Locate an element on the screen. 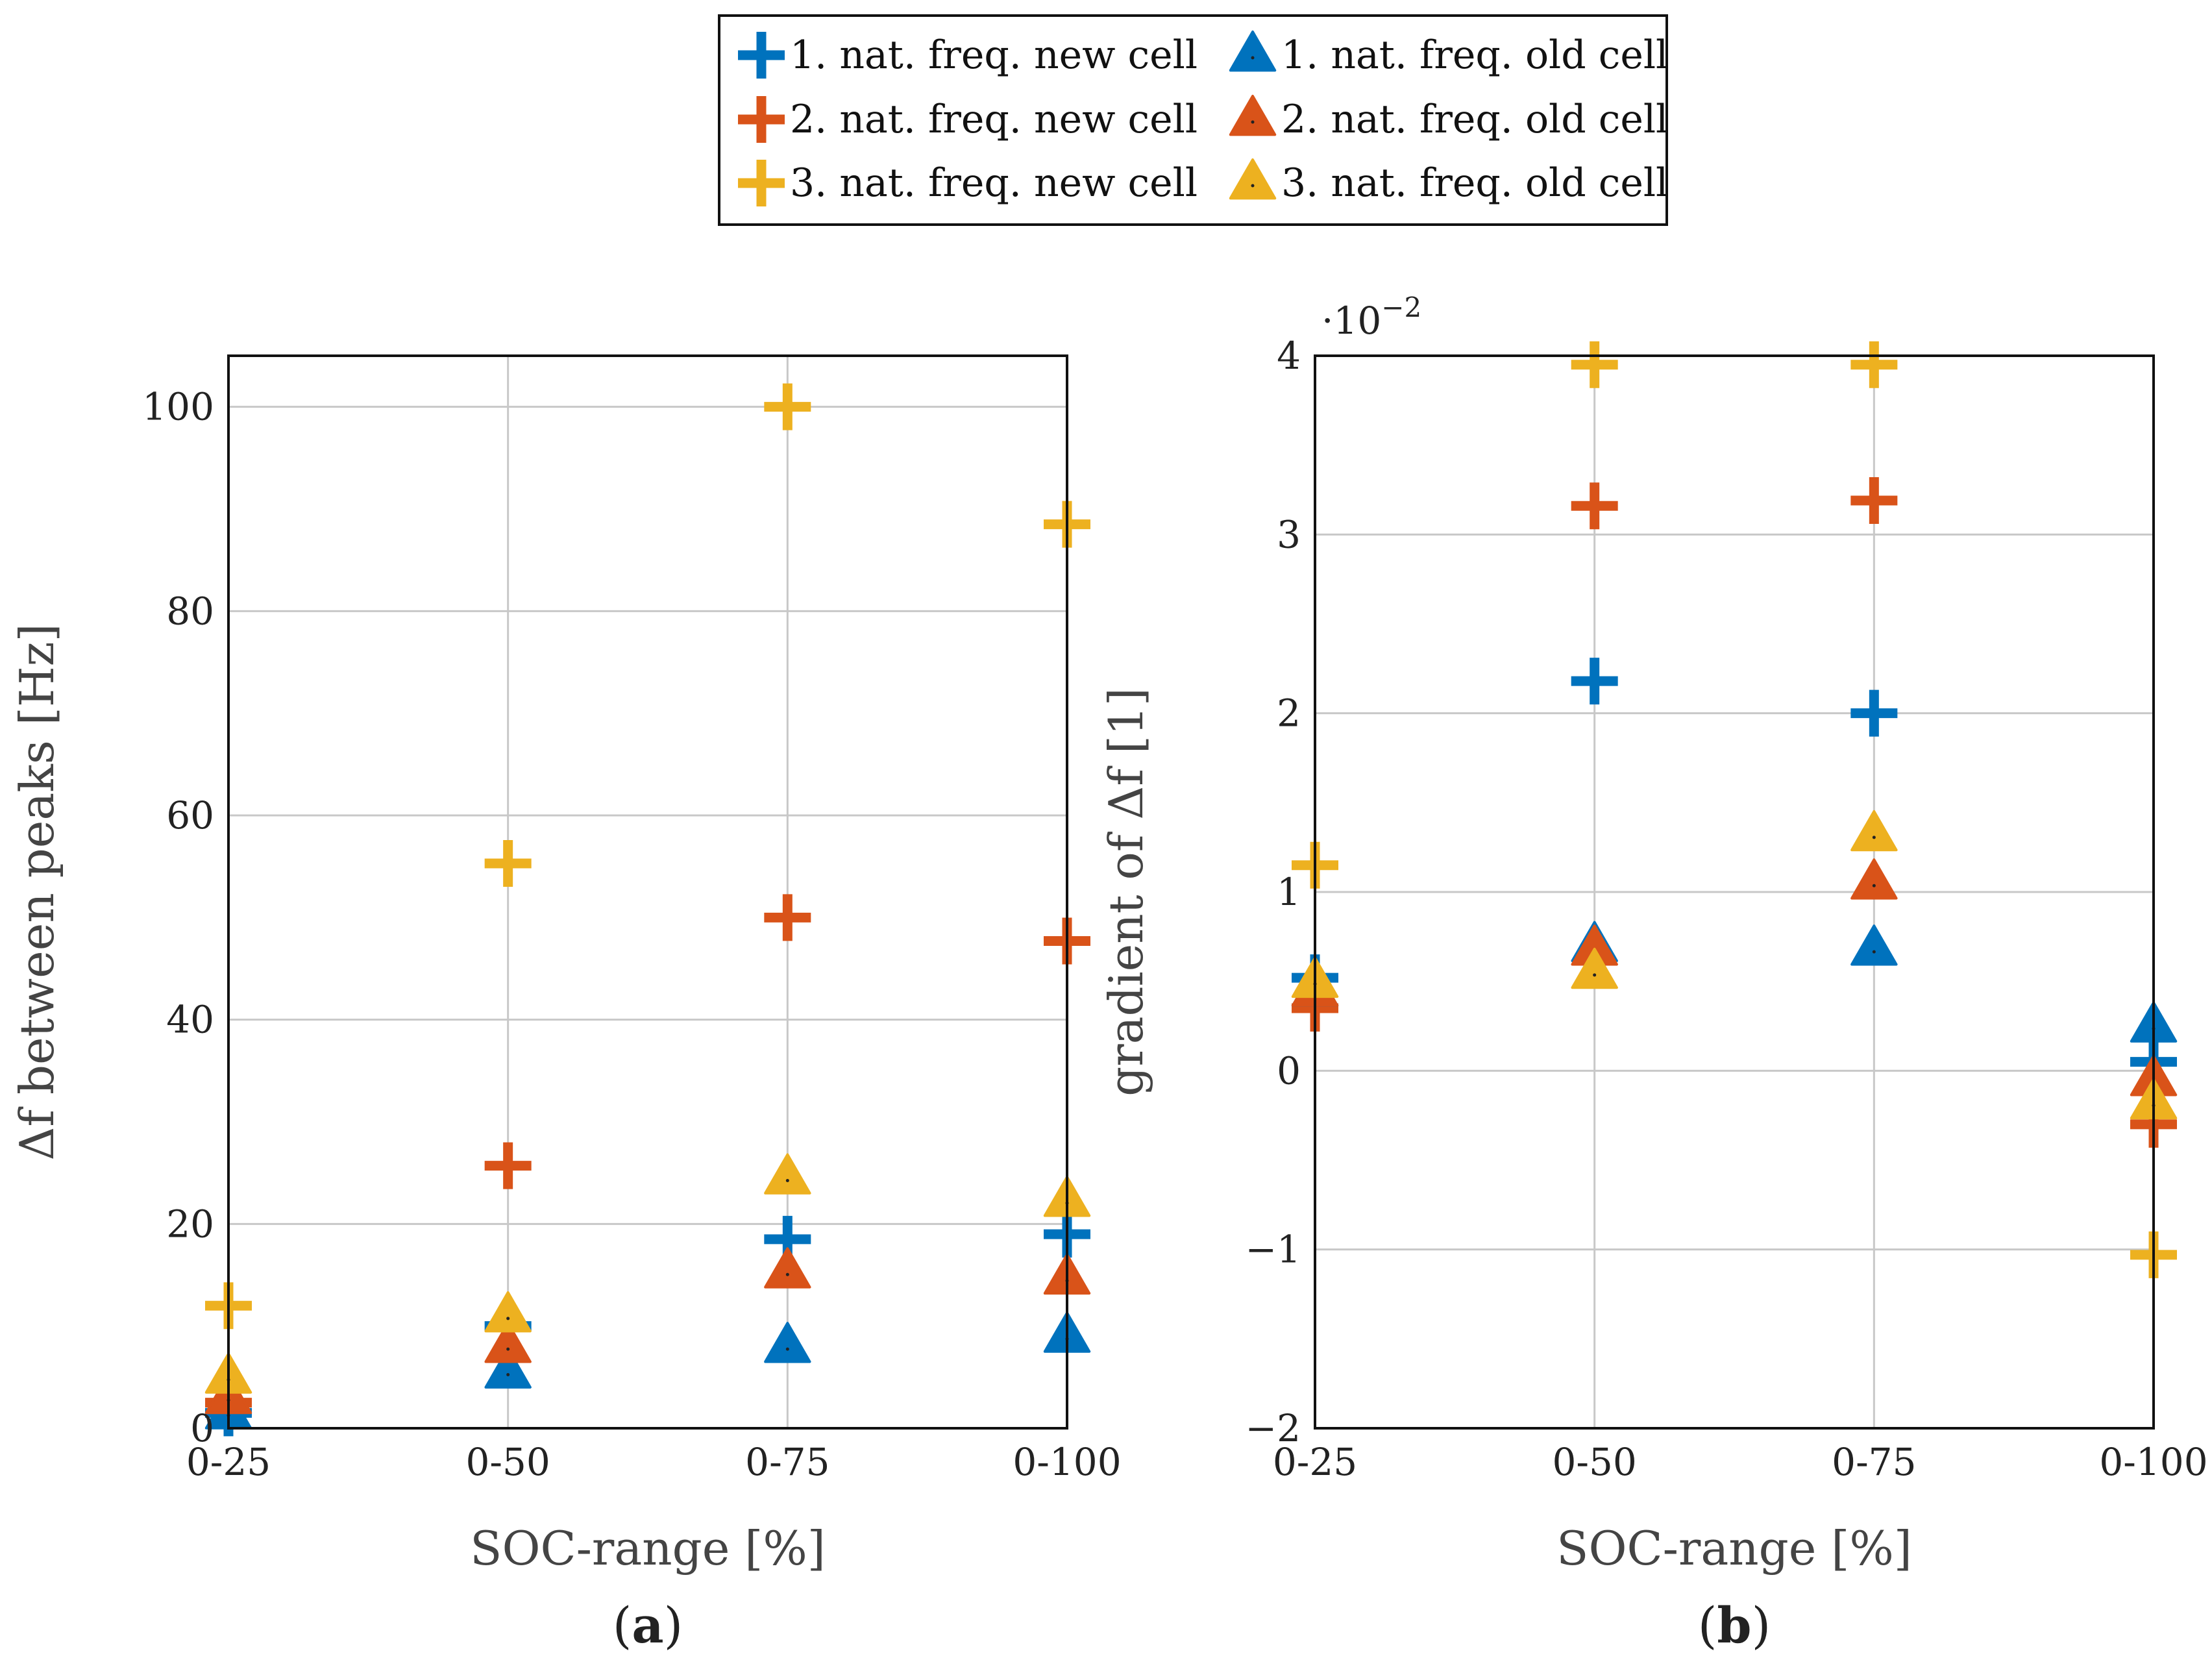 This screenshot has width=2212, height=1660. legend-entry: 2. nat. freq. new cell is located at coordinates (968, 119).